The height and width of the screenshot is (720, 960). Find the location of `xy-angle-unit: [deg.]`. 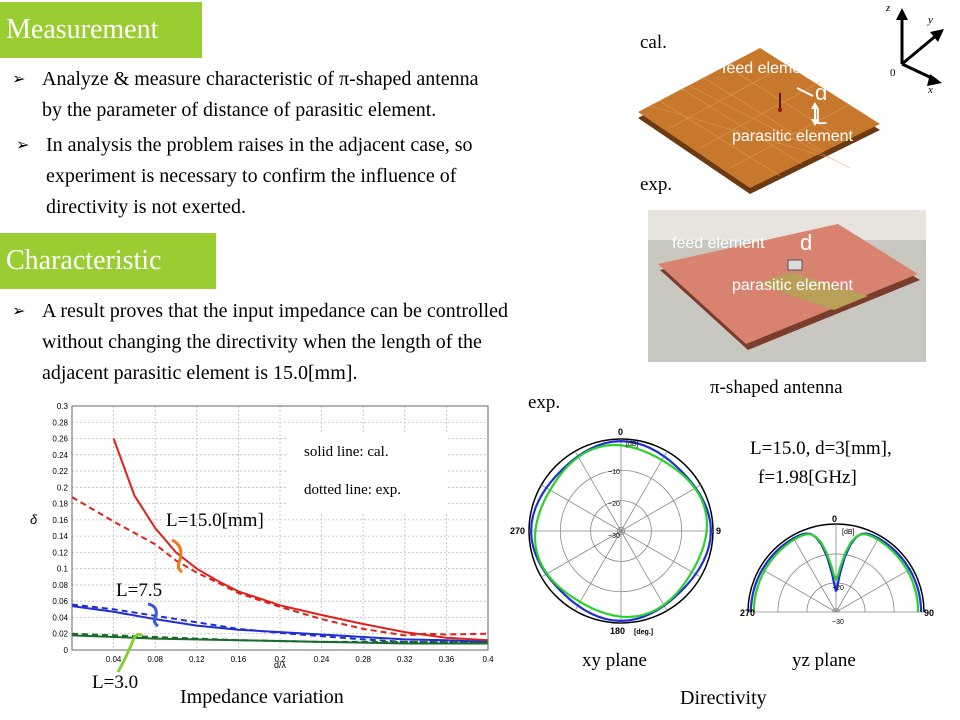

xy-angle-unit: [deg.] is located at coordinates (643, 632).